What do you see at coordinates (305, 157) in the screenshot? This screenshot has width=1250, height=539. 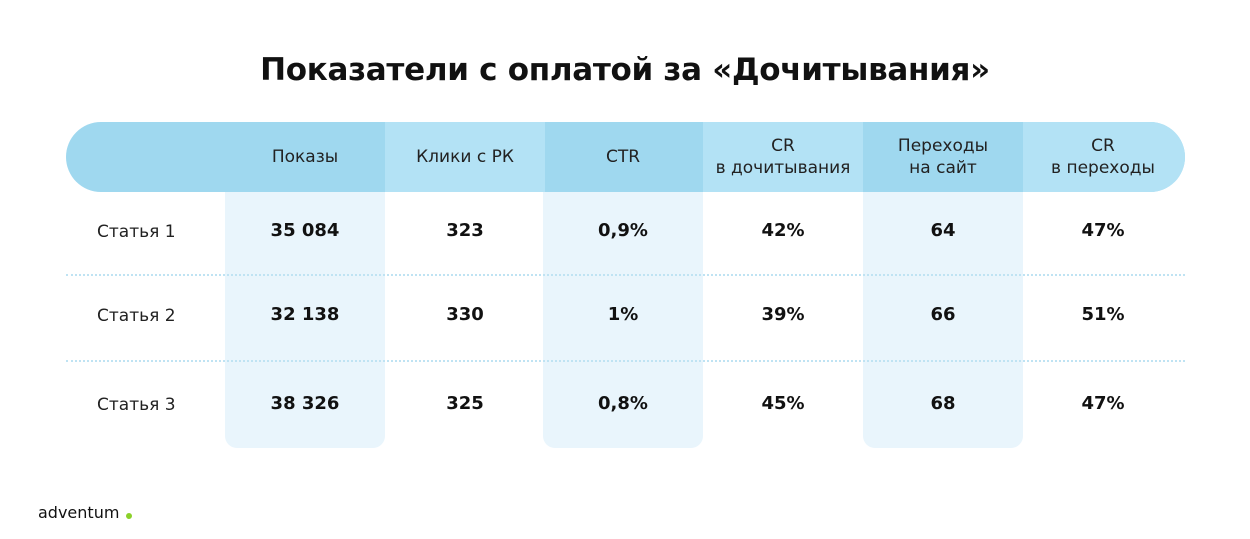 I see `header-cell: Показы` at bounding box center [305, 157].